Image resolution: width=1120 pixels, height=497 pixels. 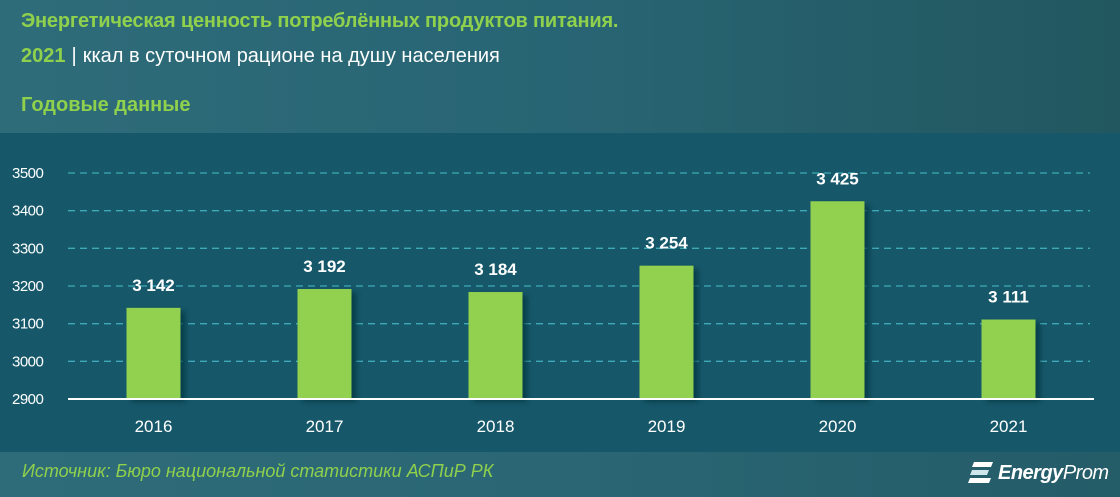 I want to click on bar-value-label: 3 142, so click(x=153, y=285).